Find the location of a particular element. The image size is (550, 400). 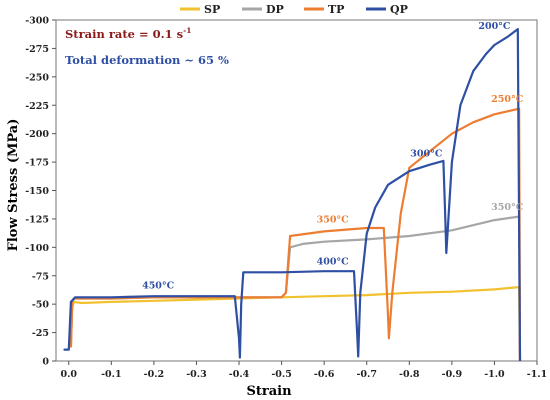

x-tick-label: -1.1 is located at coordinates (537, 374).